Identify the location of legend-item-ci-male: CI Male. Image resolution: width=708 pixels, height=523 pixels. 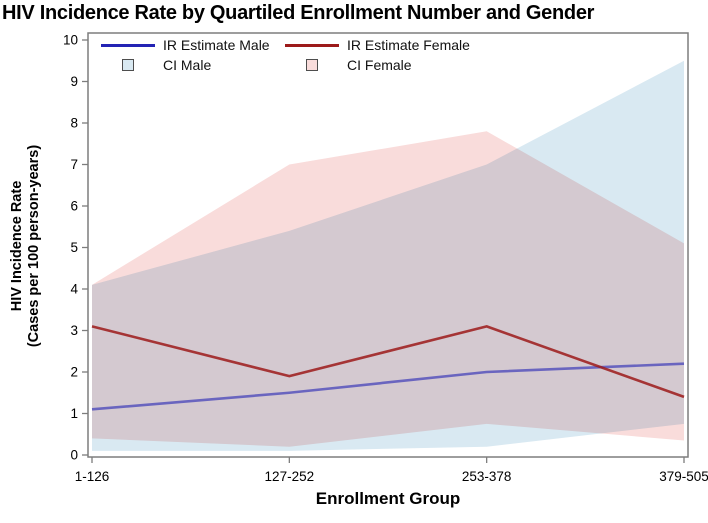
(193, 65).